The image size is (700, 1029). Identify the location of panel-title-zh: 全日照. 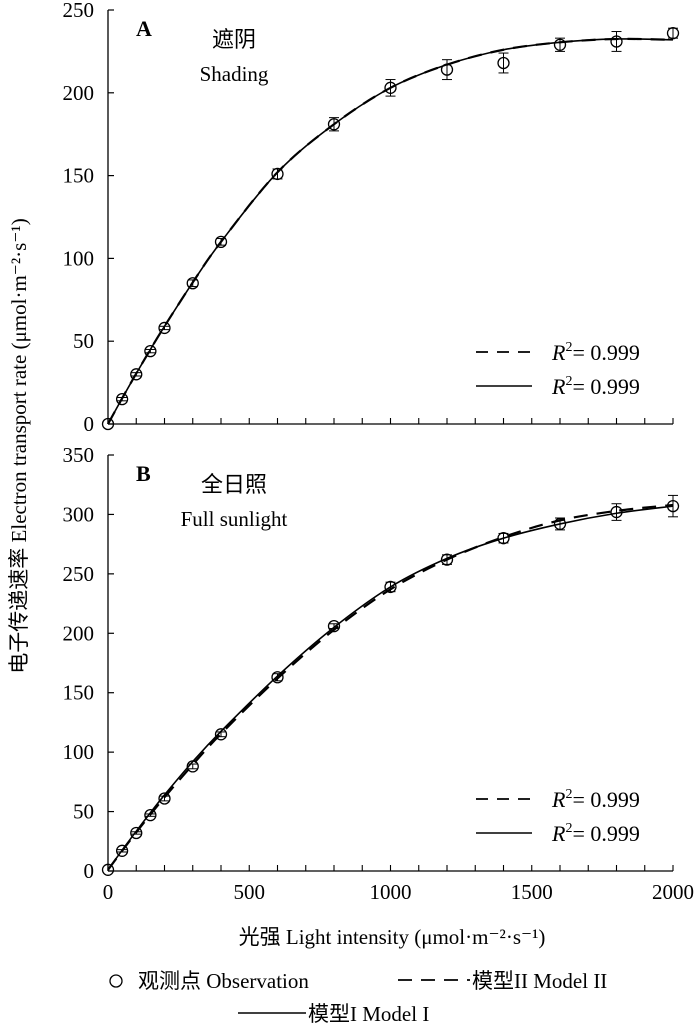
(234, 484).